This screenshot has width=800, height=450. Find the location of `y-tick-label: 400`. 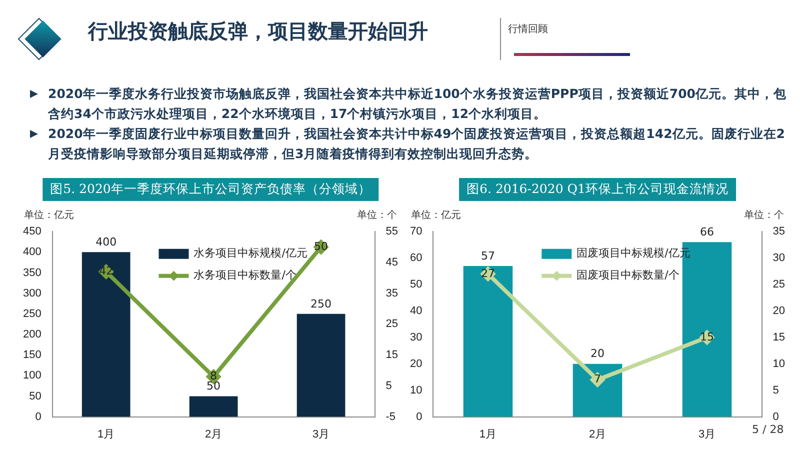

y-tick-label: 400 is located at coordinates (32, 252).